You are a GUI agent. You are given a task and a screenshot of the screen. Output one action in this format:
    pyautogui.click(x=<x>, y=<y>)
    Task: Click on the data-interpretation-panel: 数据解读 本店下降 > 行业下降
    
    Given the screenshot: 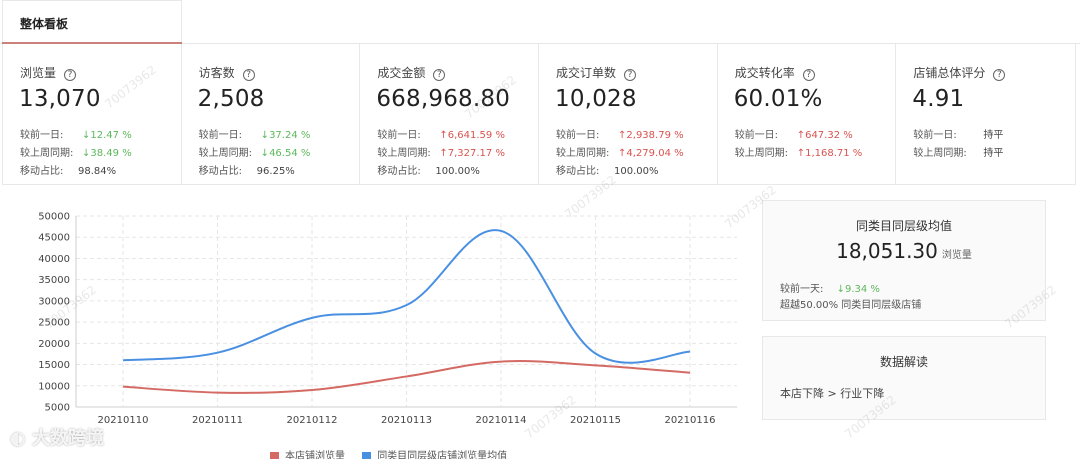 What is the action you would take?
    pyautogui.click(x=904, y=378)
    